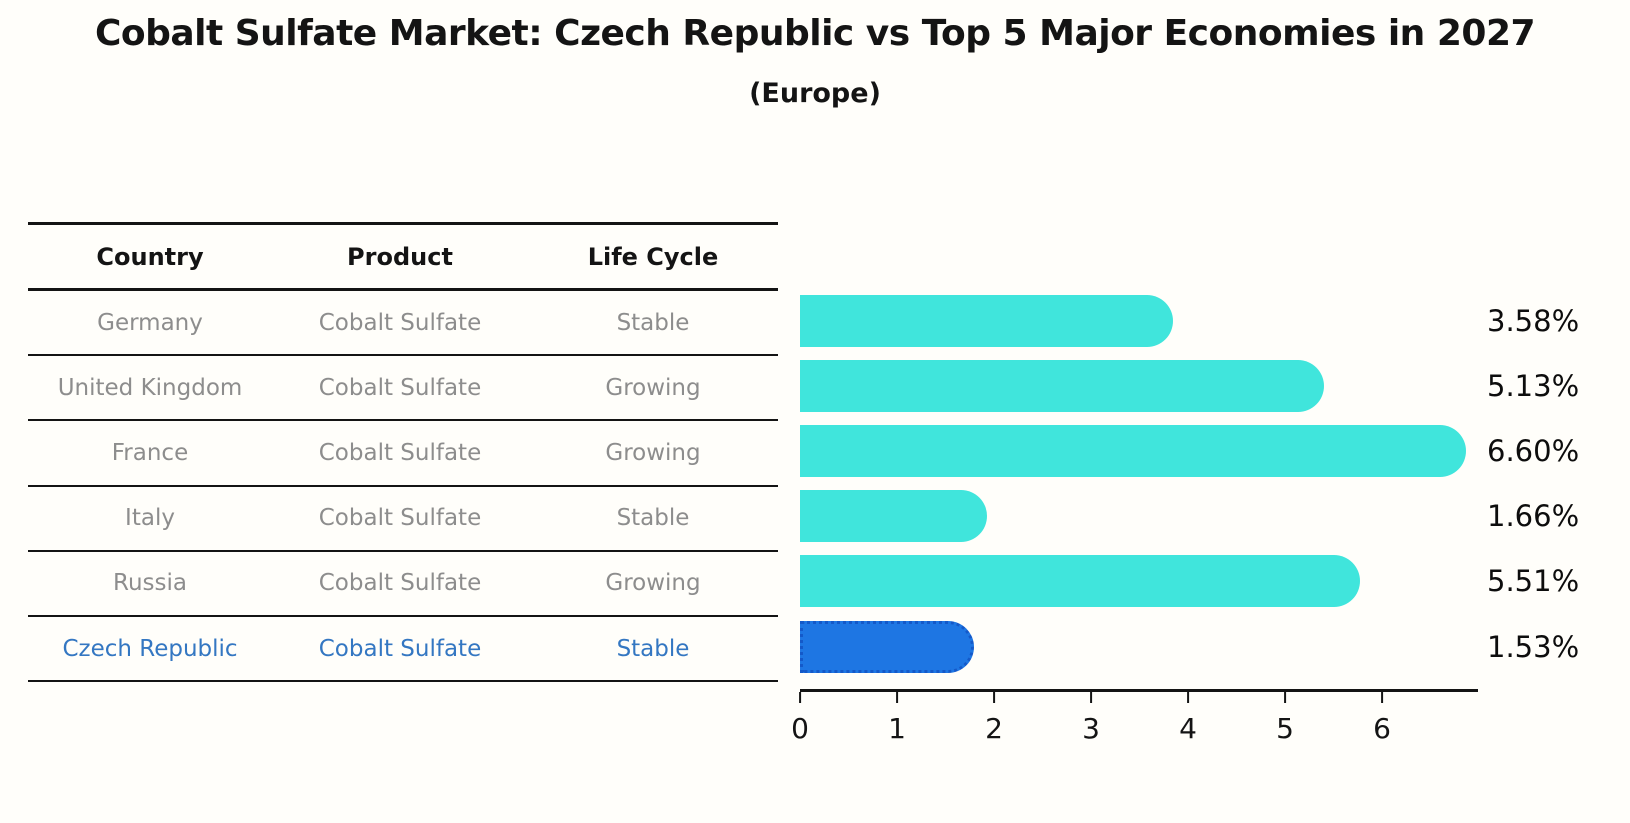 The height and width of the screenshot is (823, 1630). Describe the element at coordinates (1533, 385) in the screenshot. I see `value-label-united-kingdom: 5.13%` at that location.